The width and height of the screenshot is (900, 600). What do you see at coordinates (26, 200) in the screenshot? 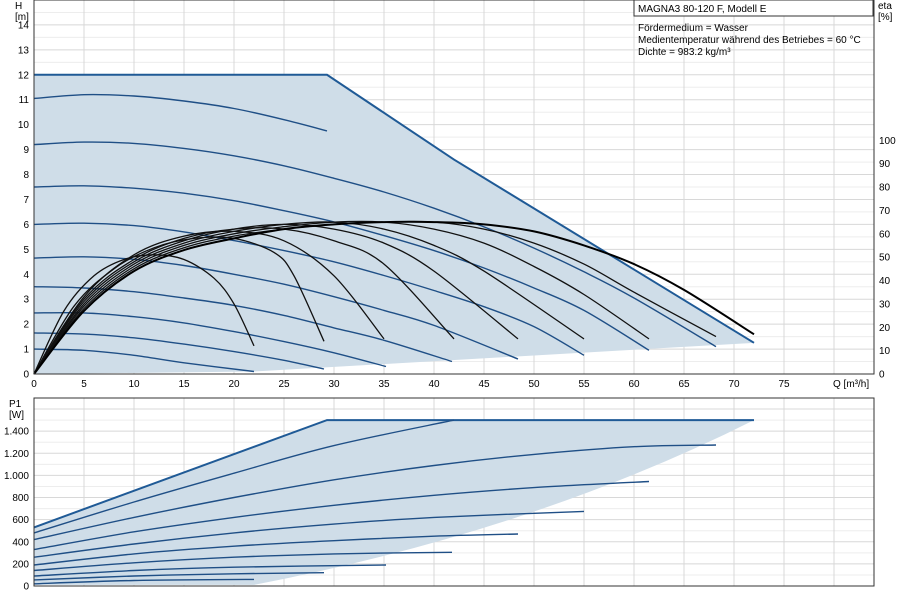
I see `h-tick-label: 7` at bounding box center [26, 200].